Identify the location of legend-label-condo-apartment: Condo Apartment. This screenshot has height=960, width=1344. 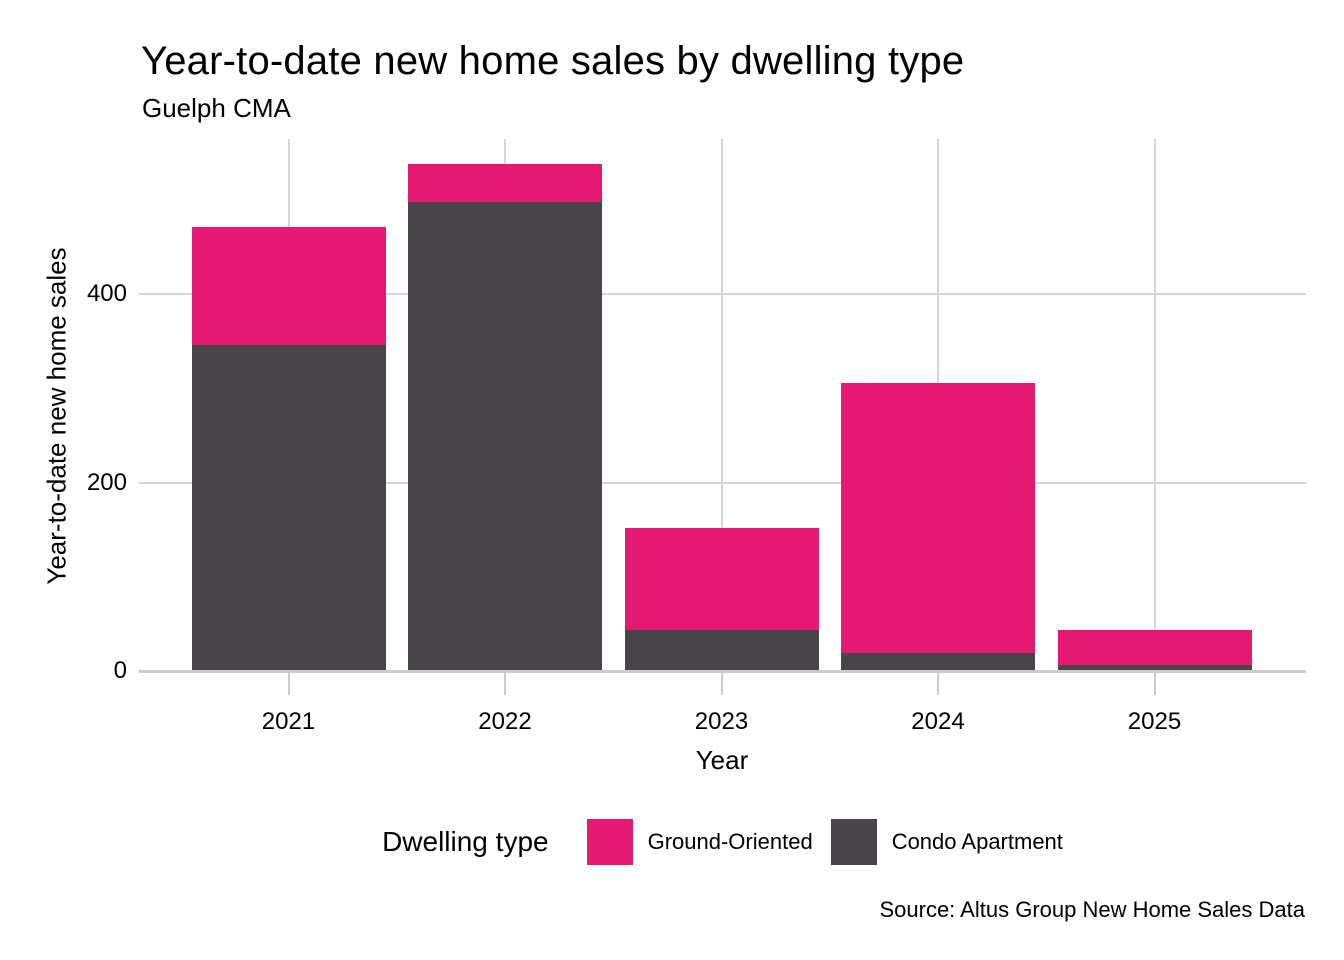
(977, 841).